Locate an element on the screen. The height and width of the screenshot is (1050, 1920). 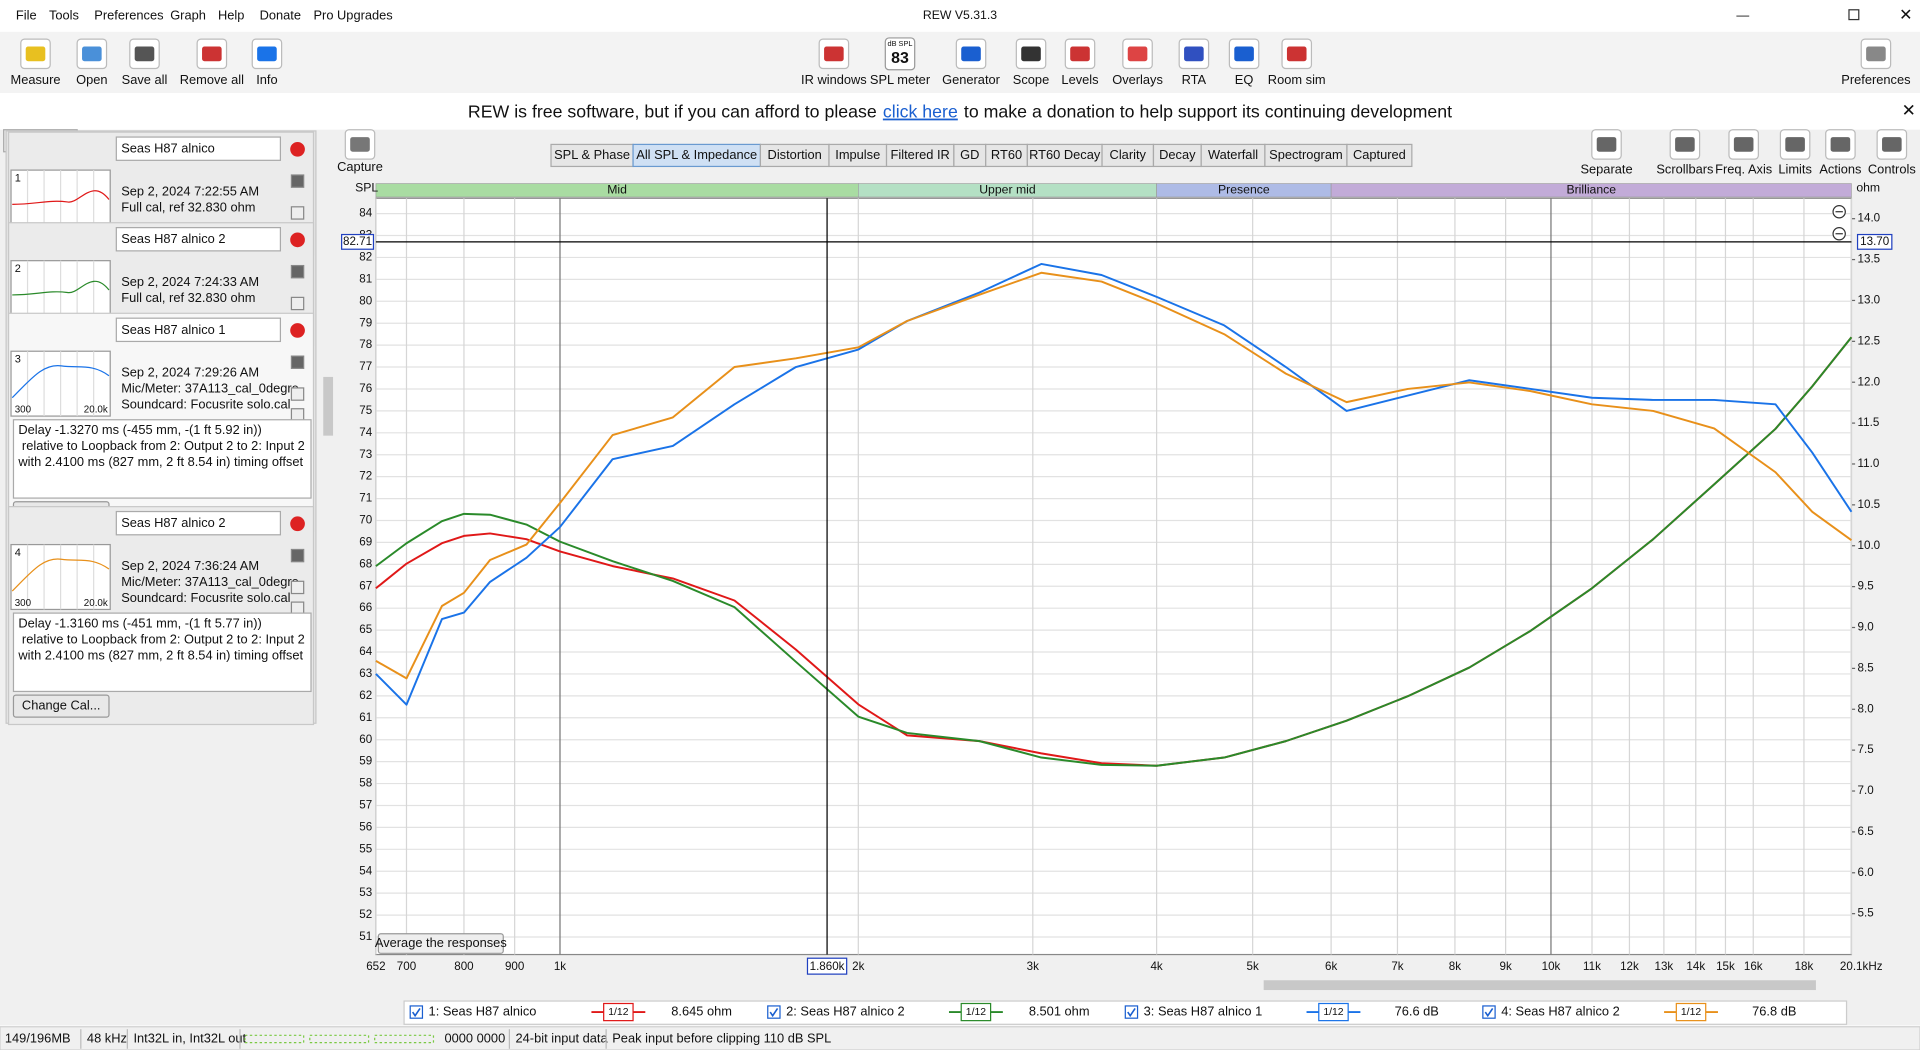
average-button is located at coordinates (440, 943).